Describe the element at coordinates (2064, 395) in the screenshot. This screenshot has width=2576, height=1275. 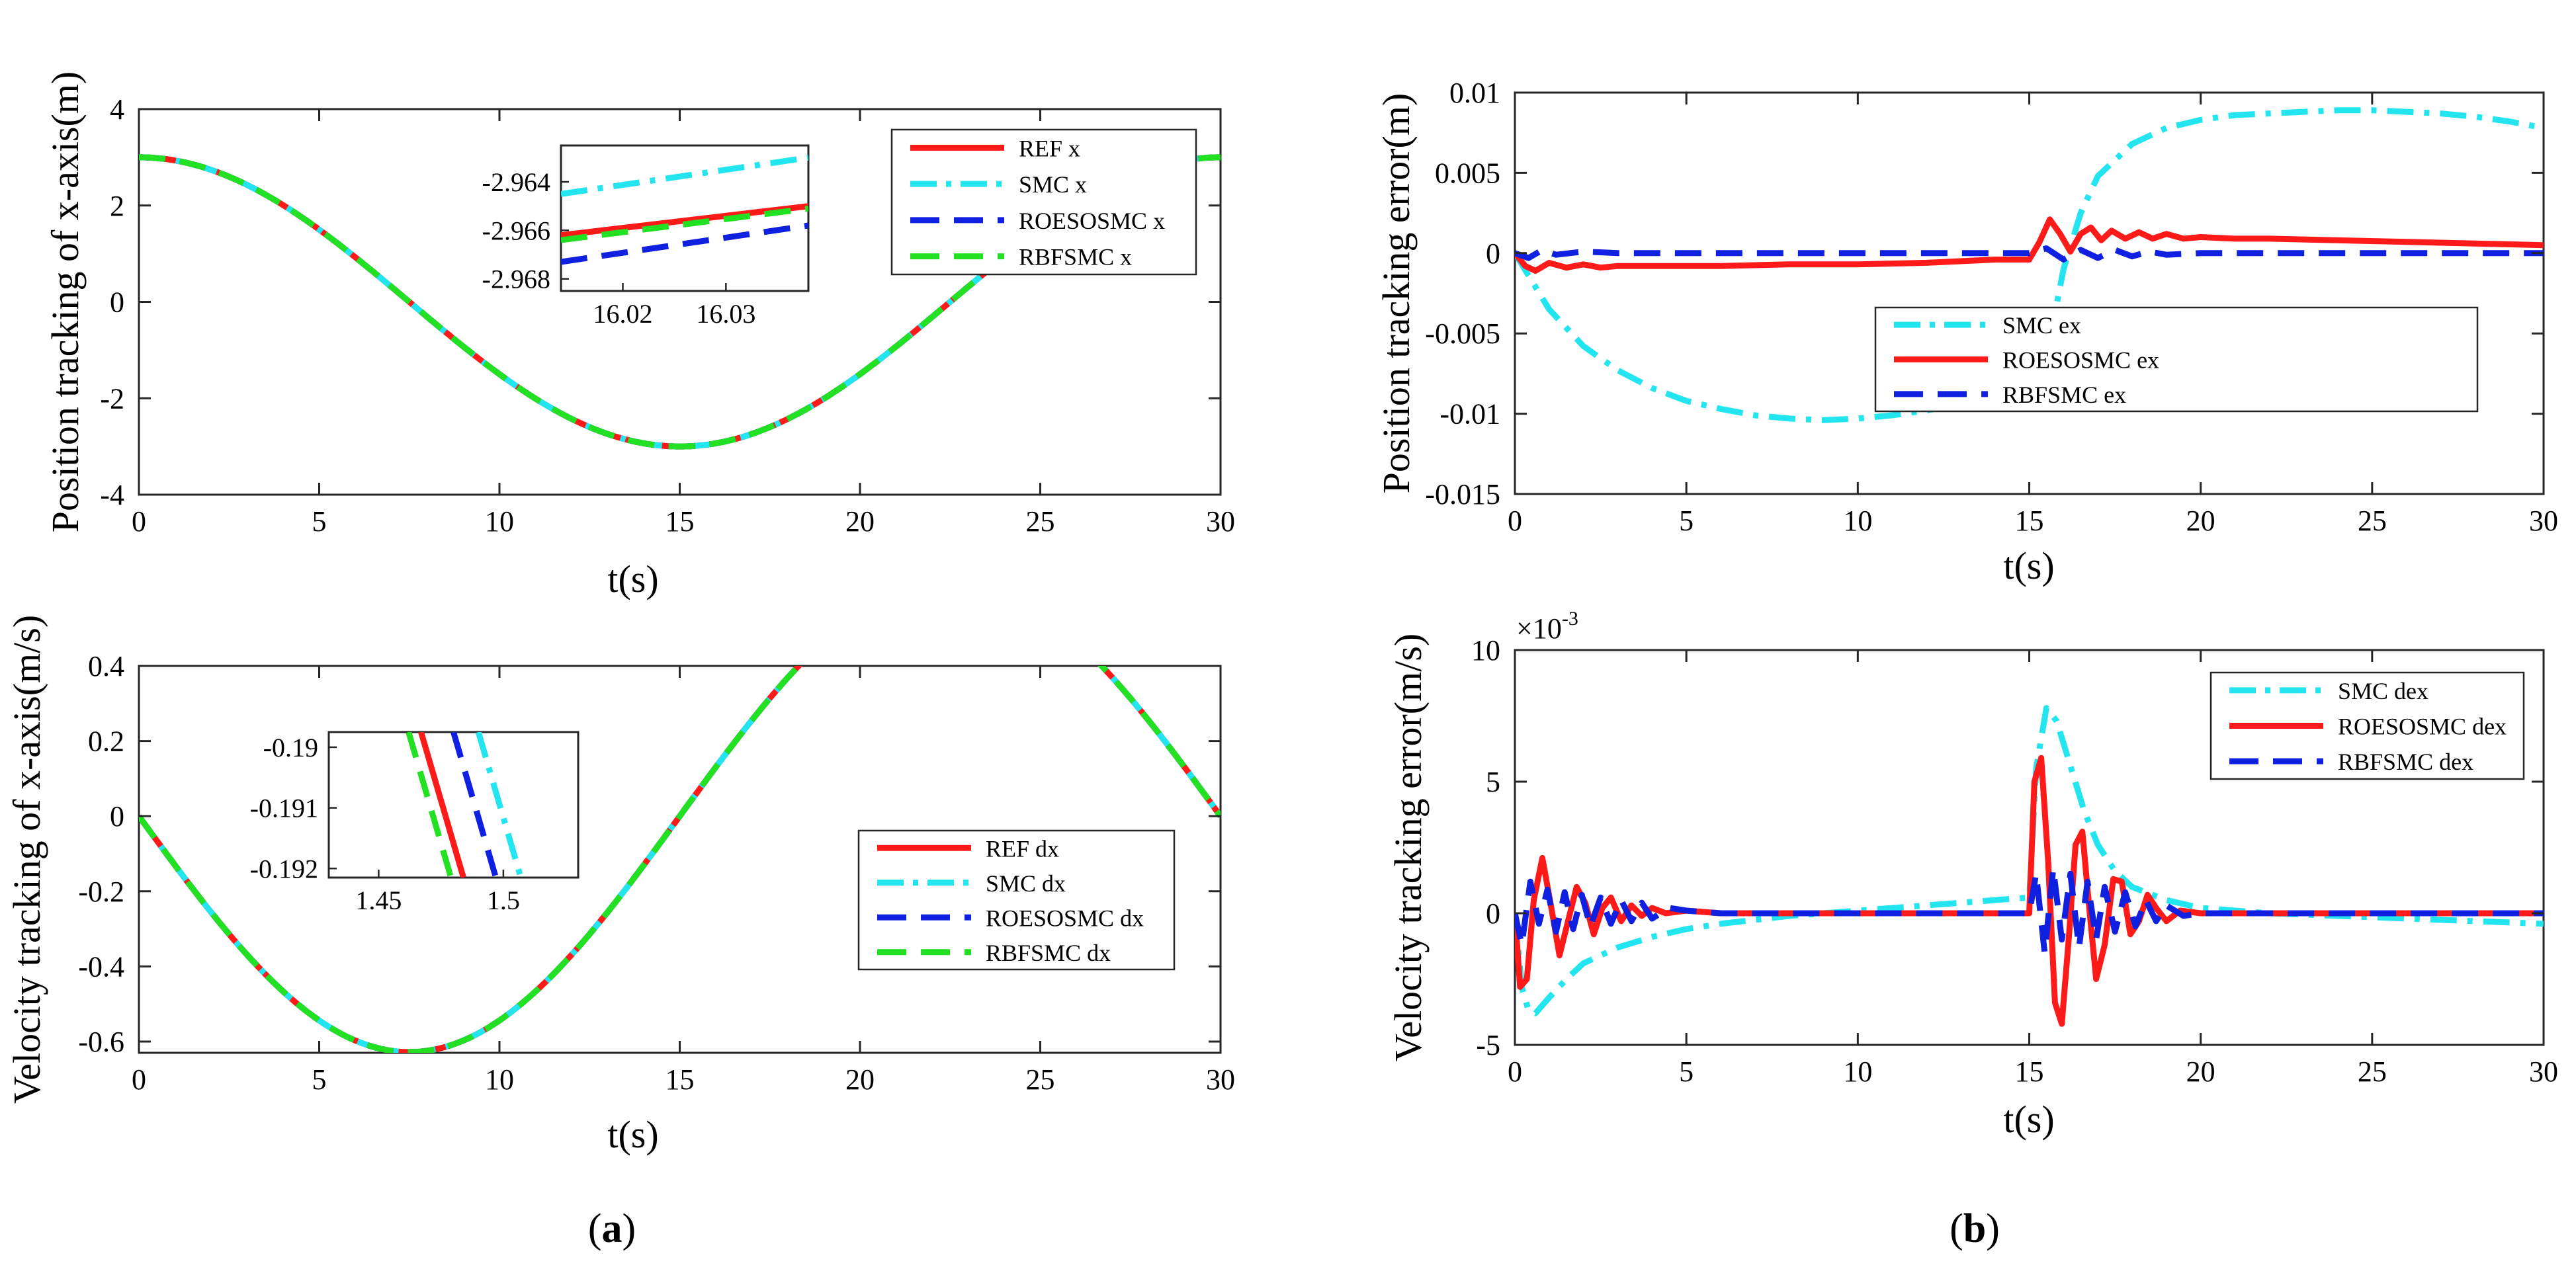
I see `legend-label: RBFSMC ex` at that location.